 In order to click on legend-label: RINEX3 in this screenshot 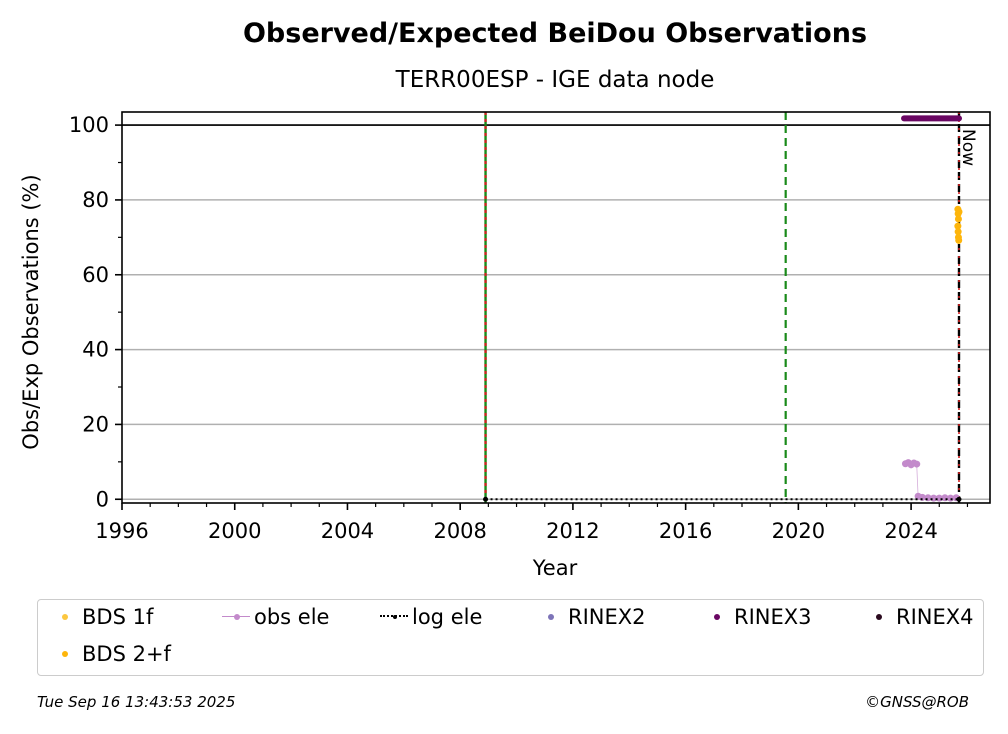, I will do `click(773, 617)`.